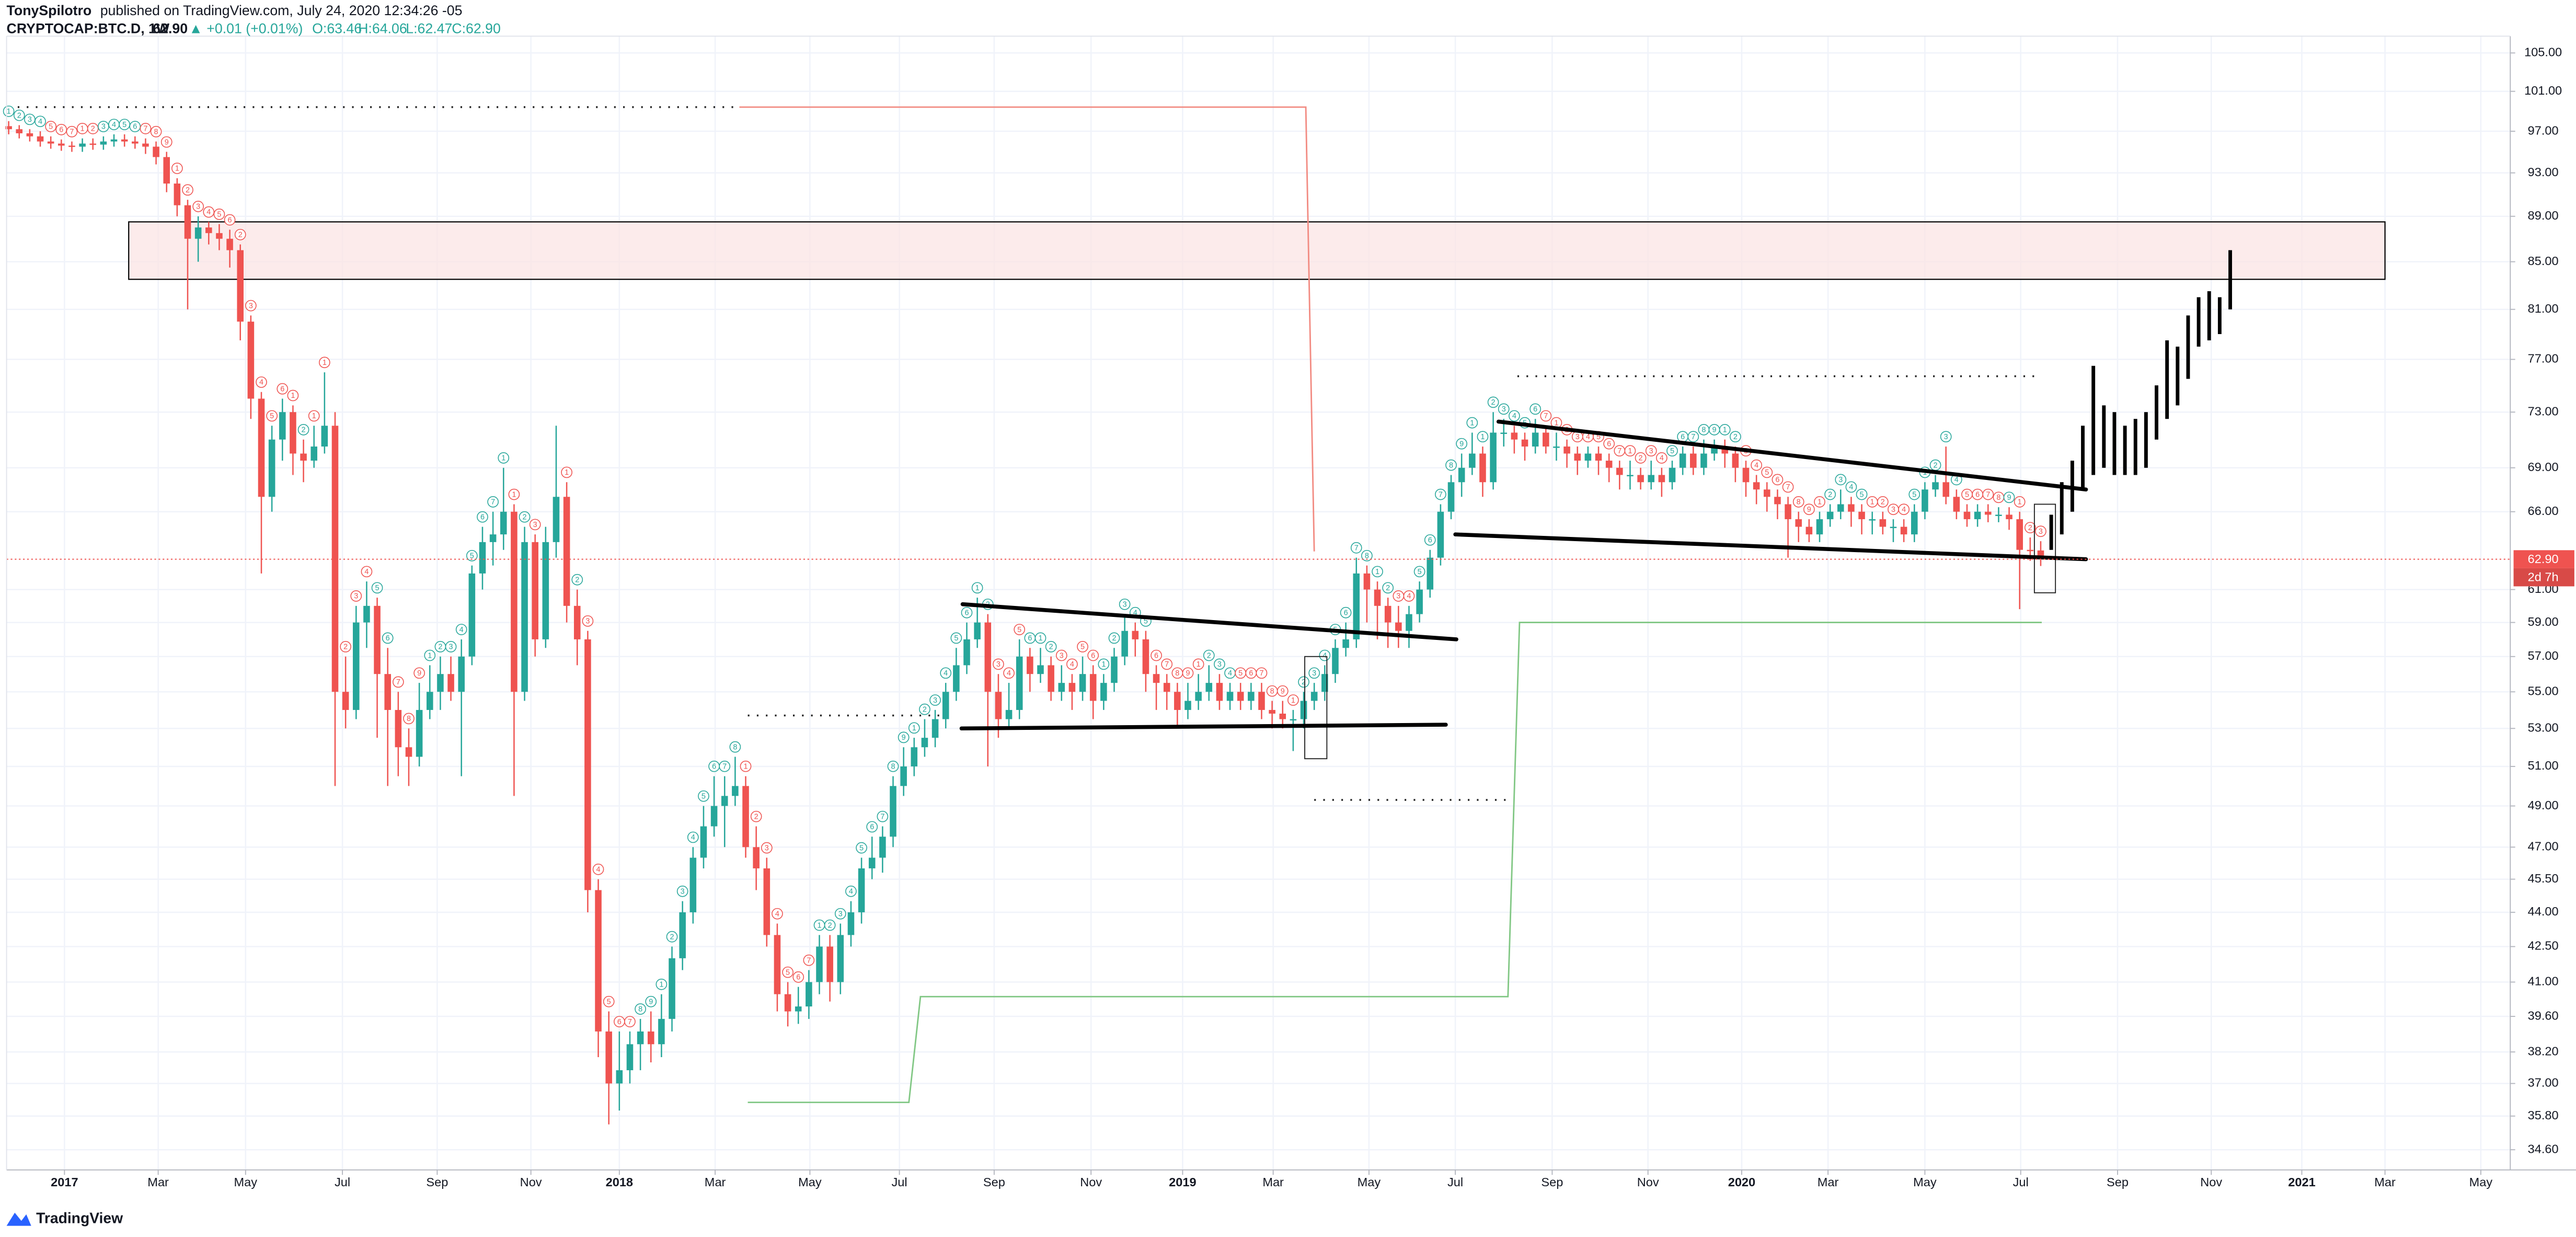  Describe the element at coordinates (2044, 548) in the screenshot. I see `highlight-box` at that location.